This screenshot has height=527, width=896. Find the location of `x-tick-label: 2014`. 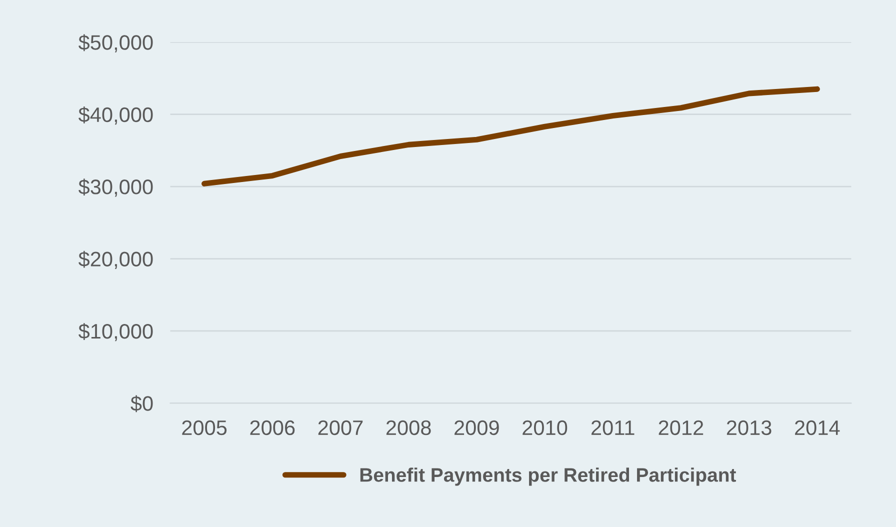

x-tick-label: 2014 is located at coordinates (817, 428).